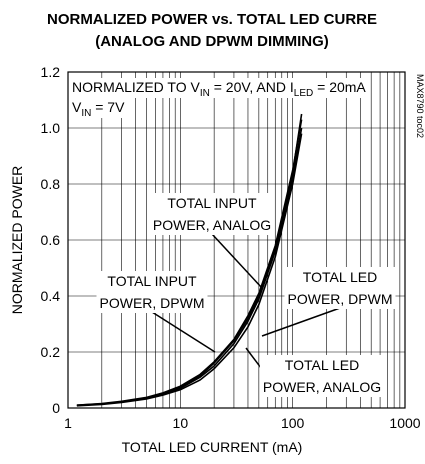 The width and height of the screenshot is (425, 464). Describe the element at coordinates (68, 423) in the screenshot. I see `x-tick-label: 1` at that location.